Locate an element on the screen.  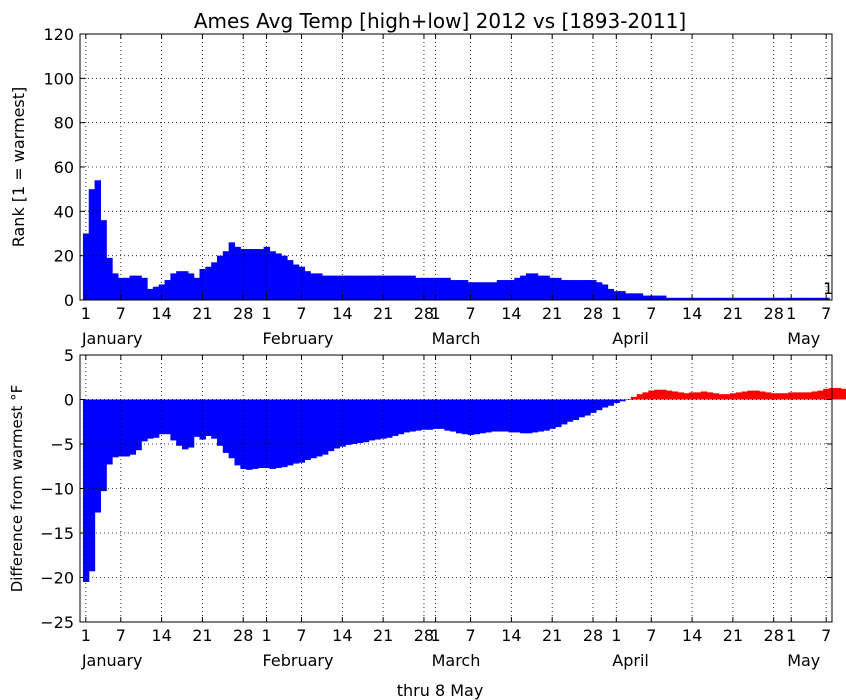
y-tick-label: 80 is located at coordinates (64, 123).